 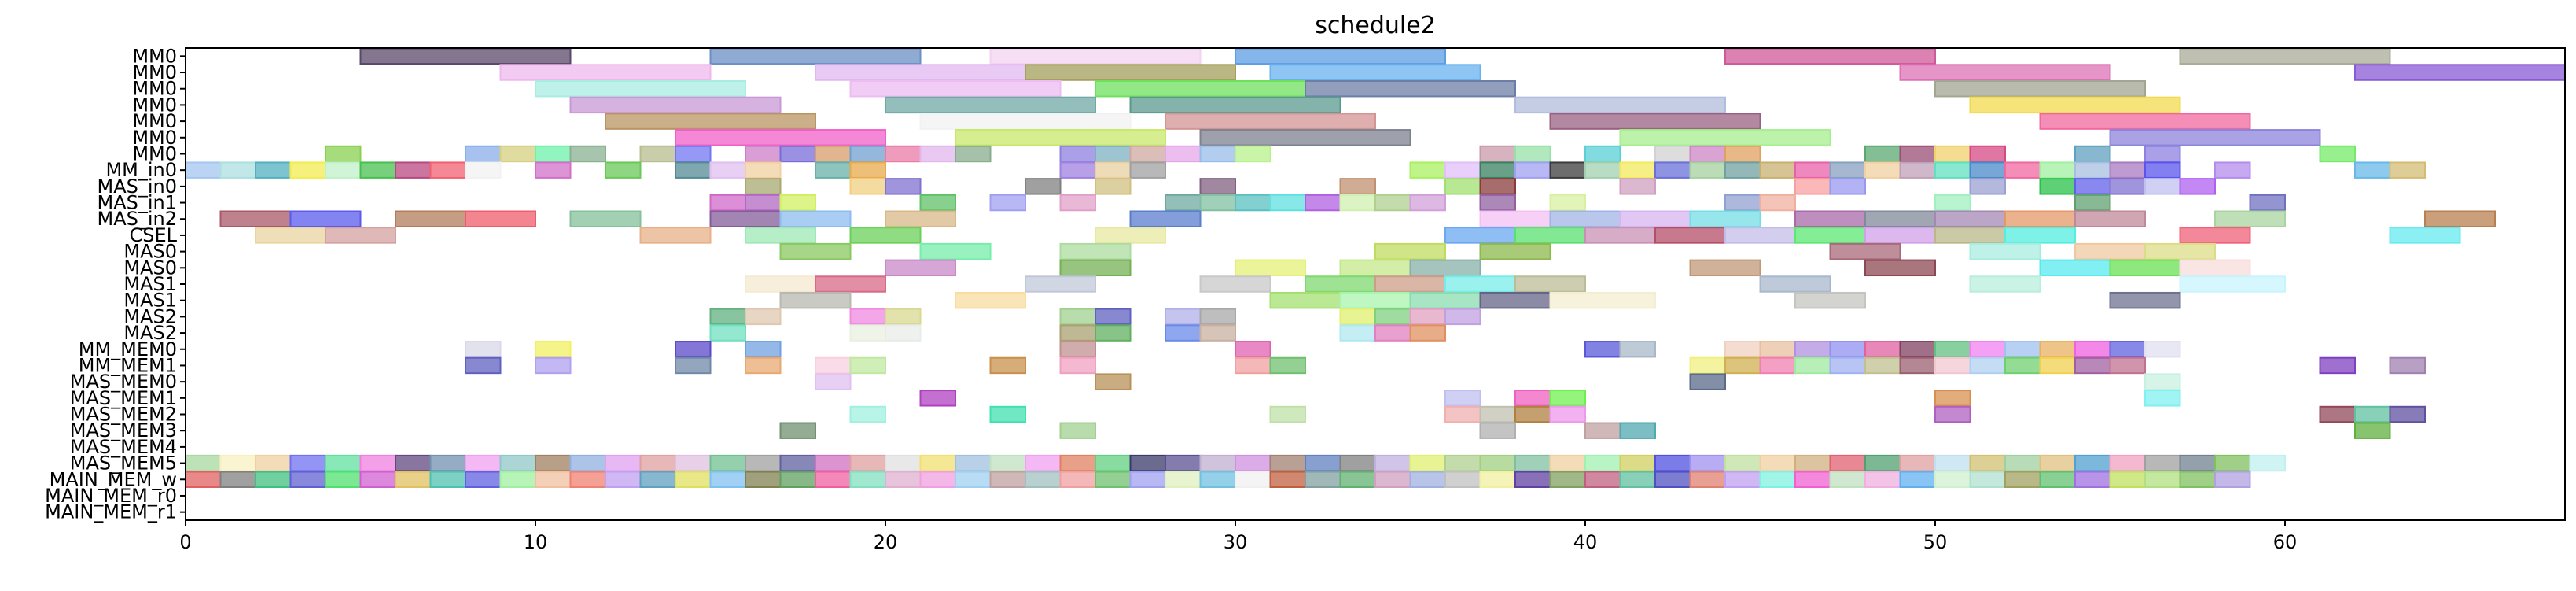 I want to click on x-tick-label: 60, so click(x=2285, y=542).